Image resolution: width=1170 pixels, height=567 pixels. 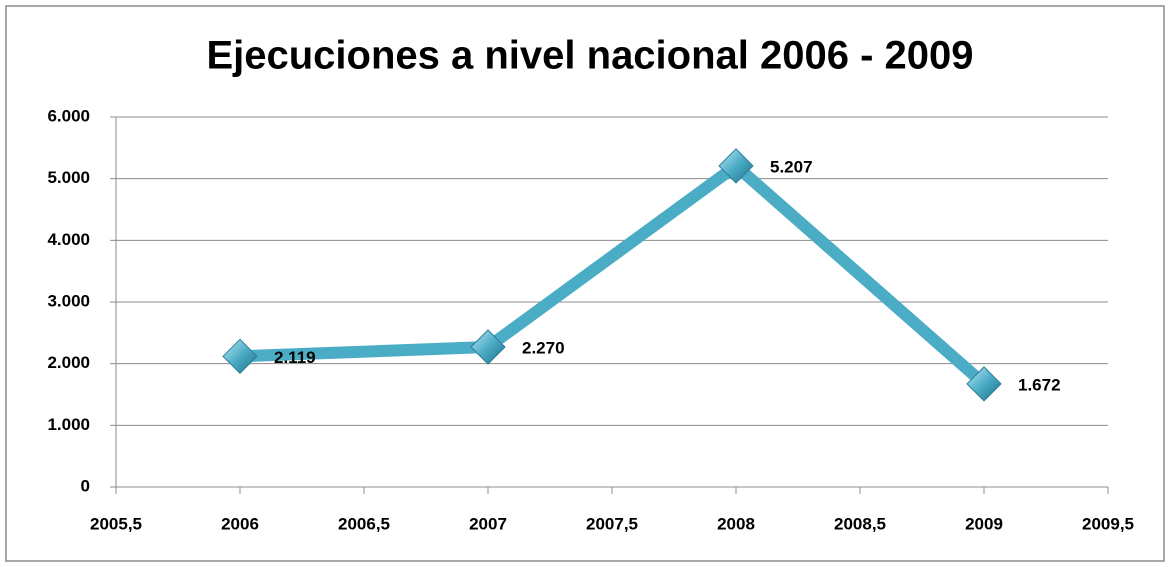 What do you see at coordinates (589, 56) in the screenshot?
I see `chart-title: Ejecuciones a nivel nacional 2006 - 2009` at bounding box center [589, 56].